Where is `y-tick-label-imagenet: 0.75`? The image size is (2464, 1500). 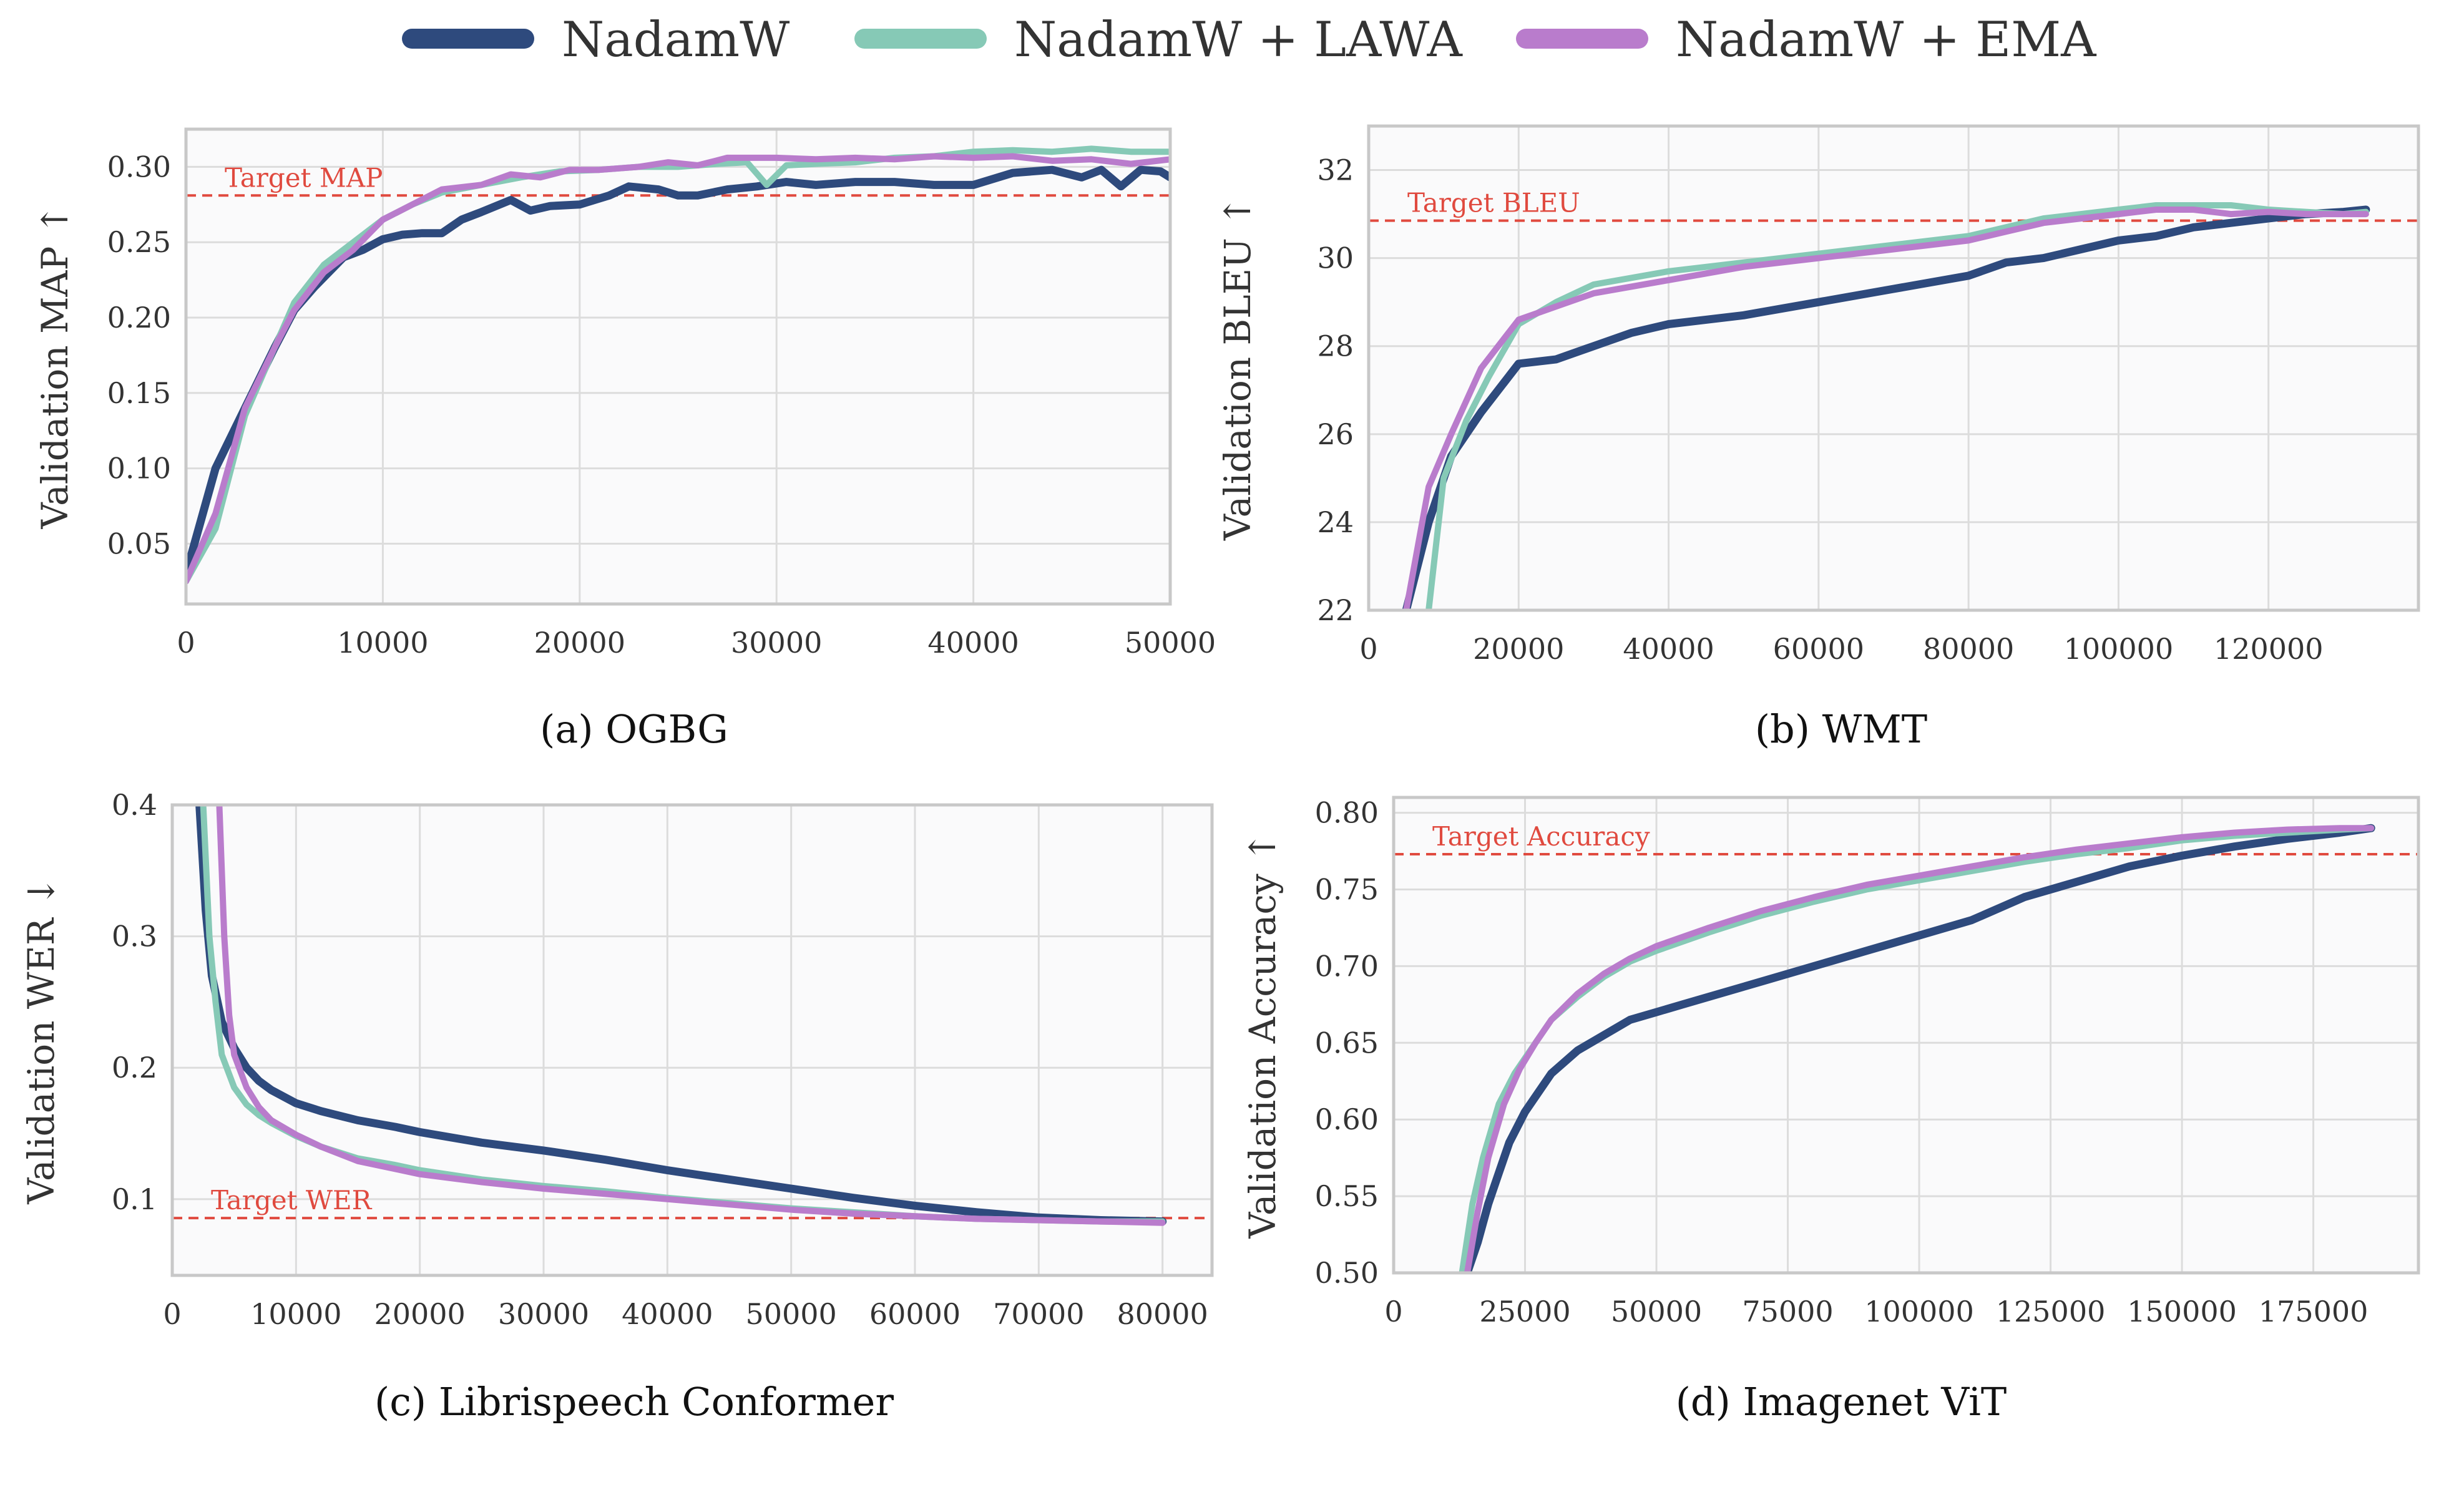
y-tick-label-imagenet: 0.75 is located at coordinates (1347, 889).